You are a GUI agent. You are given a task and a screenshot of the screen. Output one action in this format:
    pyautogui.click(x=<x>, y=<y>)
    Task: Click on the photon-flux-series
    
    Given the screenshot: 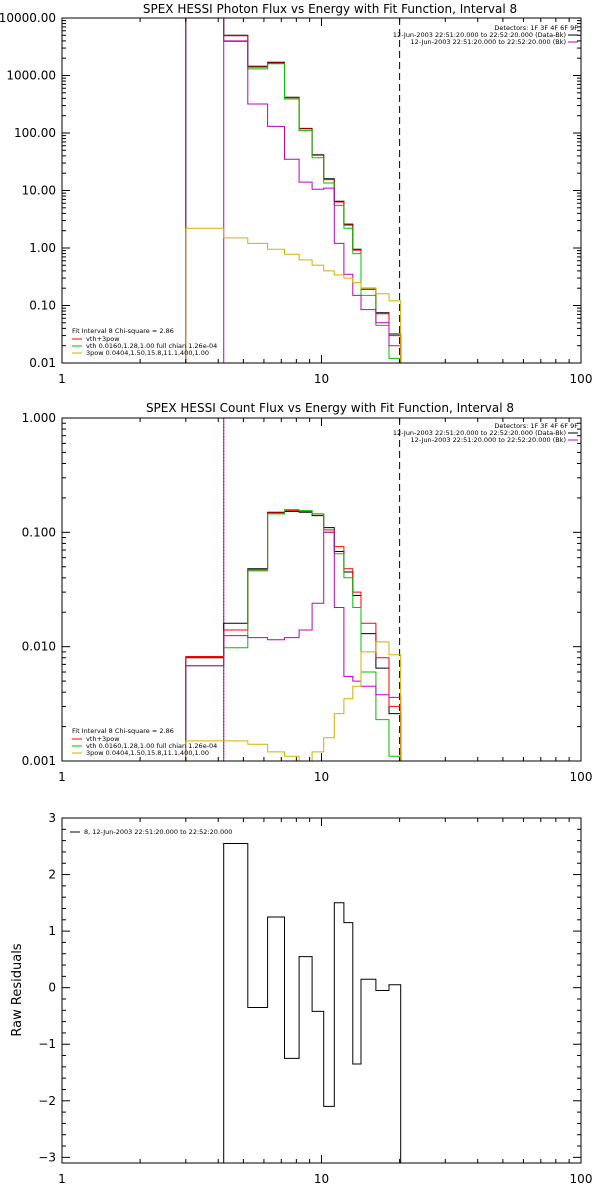 What is the action you would take?
    pyautogui.click(x=293, y=190)
    